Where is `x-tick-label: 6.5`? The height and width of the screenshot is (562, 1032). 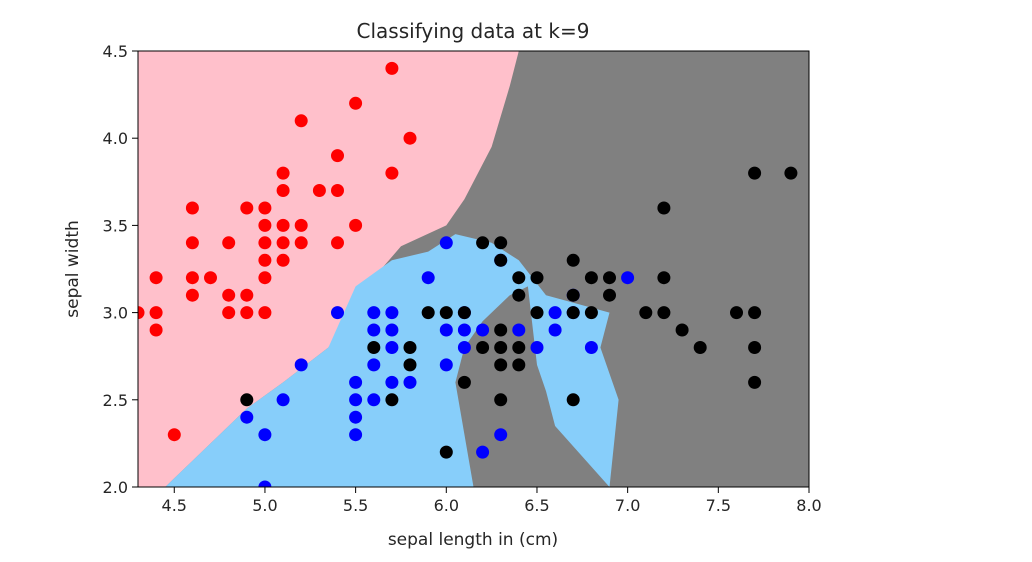 x-tick-label: 6.5 is located at coordinates (536, 505).